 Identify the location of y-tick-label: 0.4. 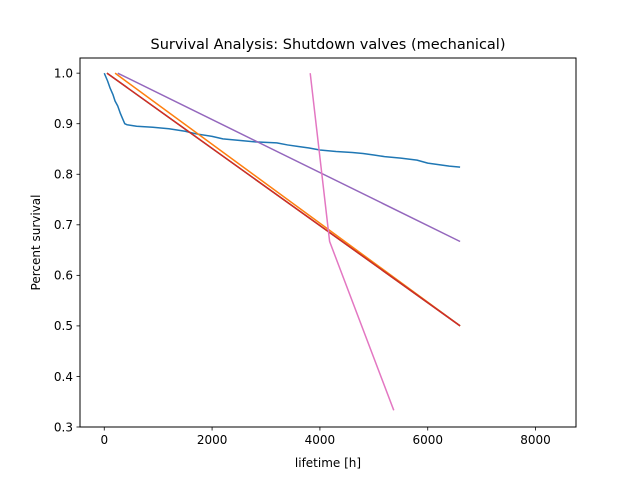
(63, 377).